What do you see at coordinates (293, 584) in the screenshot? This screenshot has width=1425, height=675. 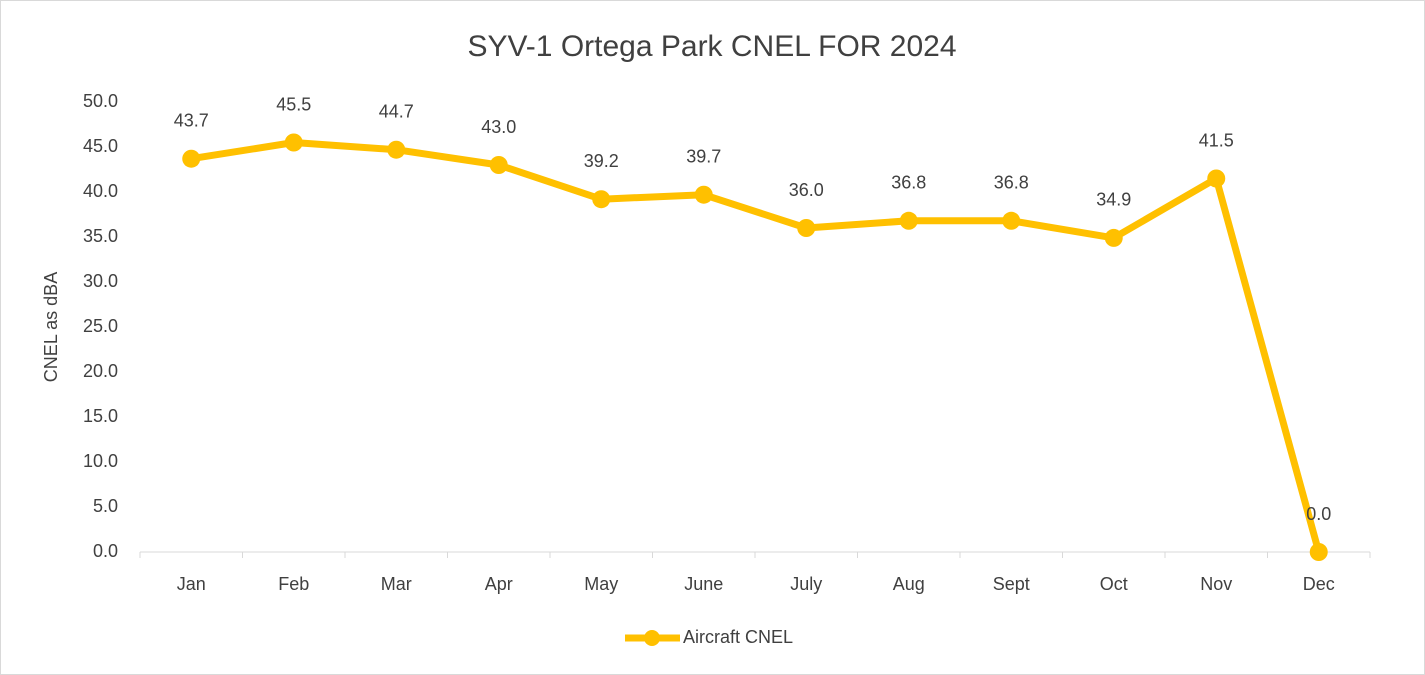 I see `x-tick-label: Feb` at bounding box center [293, 584].